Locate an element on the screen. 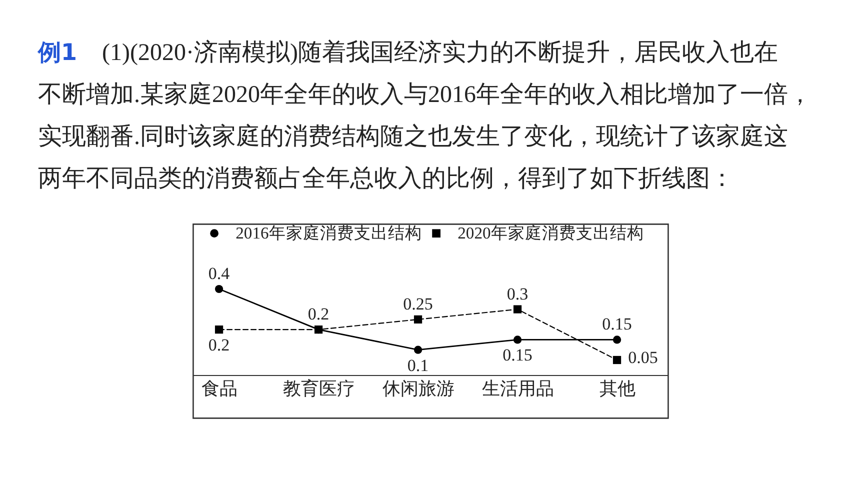  data-label: 0.4 is located at coordinates (219, 273).